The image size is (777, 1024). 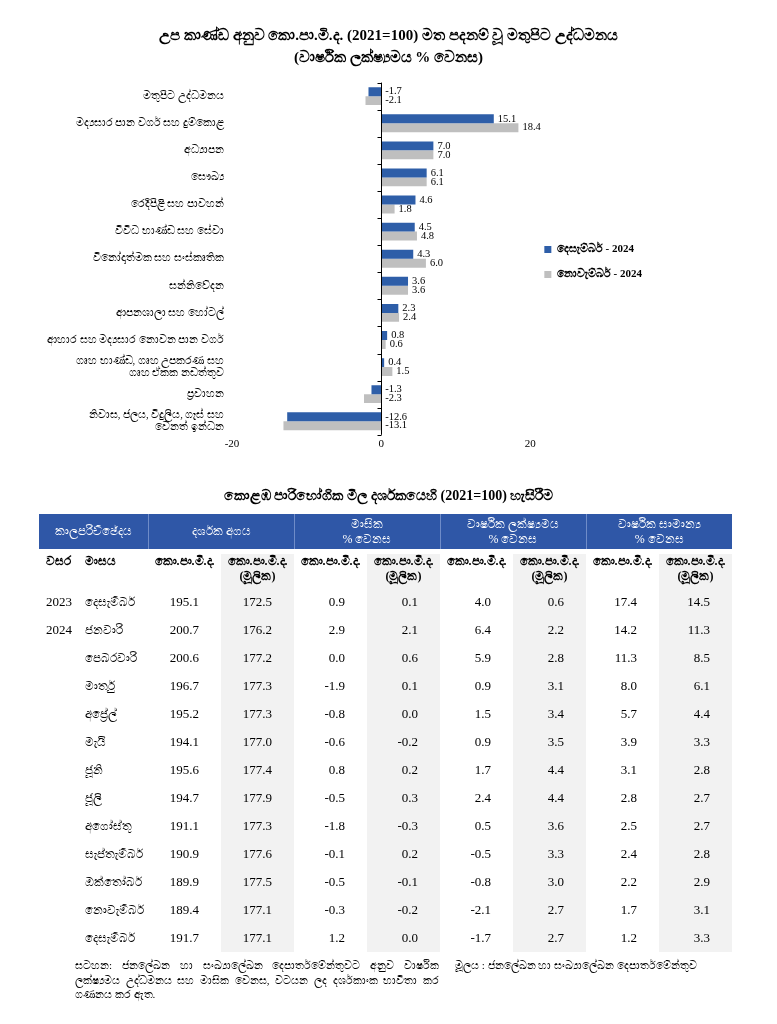 What do you see at coordinates (101, 561) in the screenshot?
I see `text: මාසය` at bounding box center [101, 561].